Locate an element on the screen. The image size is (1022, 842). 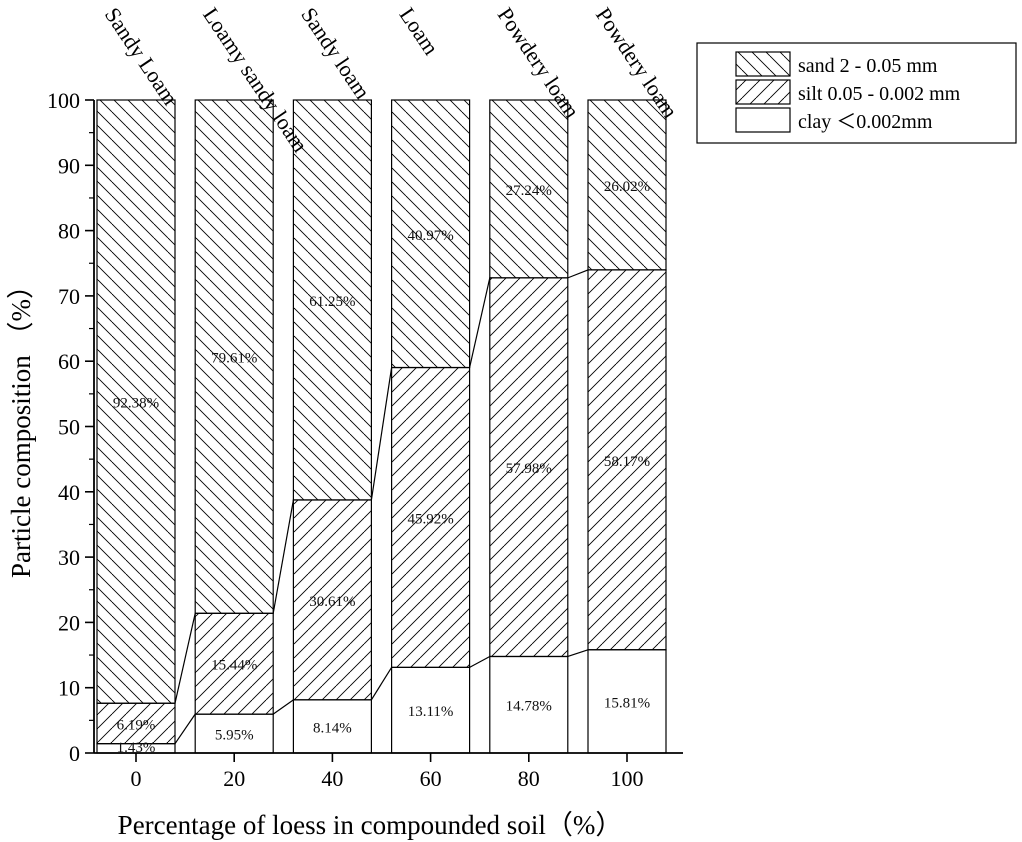
y-tick-label: 30 is located at coordinates (69, 557).